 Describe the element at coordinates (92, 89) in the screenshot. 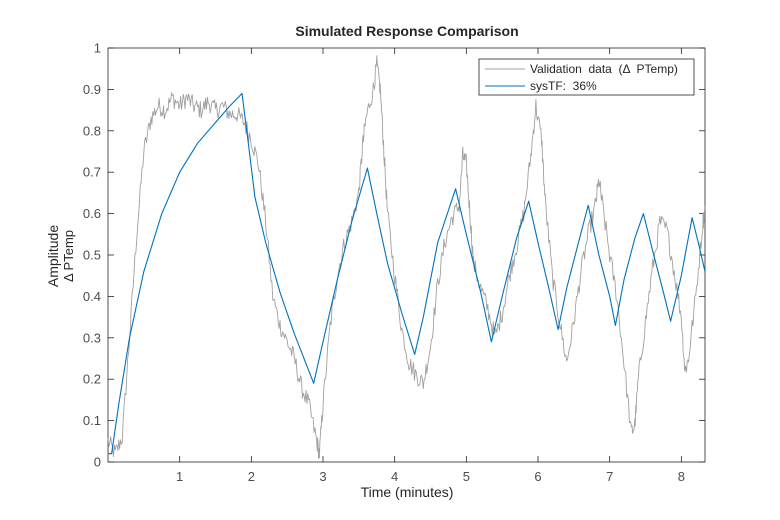

I see `y-tick-label: 0.9` at that location.